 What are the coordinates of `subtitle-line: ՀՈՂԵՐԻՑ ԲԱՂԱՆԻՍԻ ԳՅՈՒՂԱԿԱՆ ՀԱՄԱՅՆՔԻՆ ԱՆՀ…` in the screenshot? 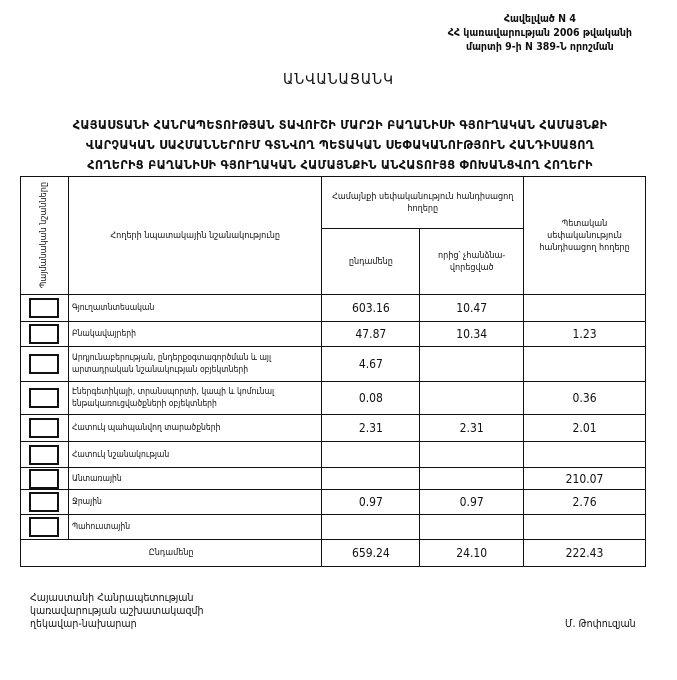 It's located at (340, 164).